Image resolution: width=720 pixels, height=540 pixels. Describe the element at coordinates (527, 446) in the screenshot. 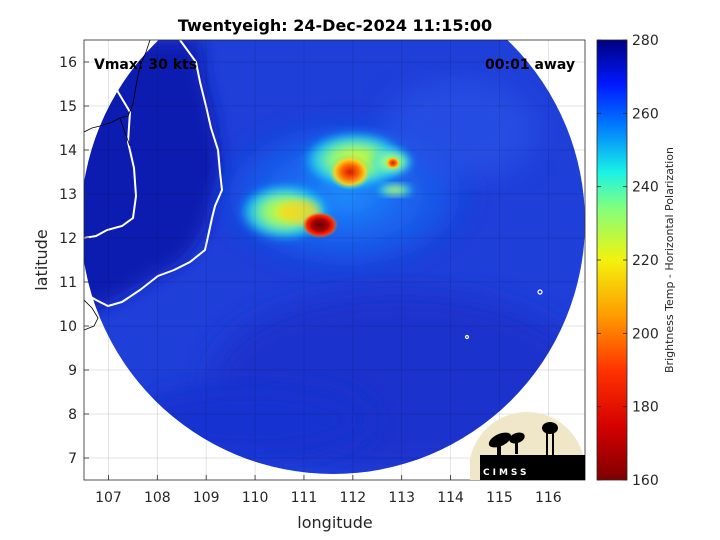

I see `cimss-logo: CIMSS` at that location.